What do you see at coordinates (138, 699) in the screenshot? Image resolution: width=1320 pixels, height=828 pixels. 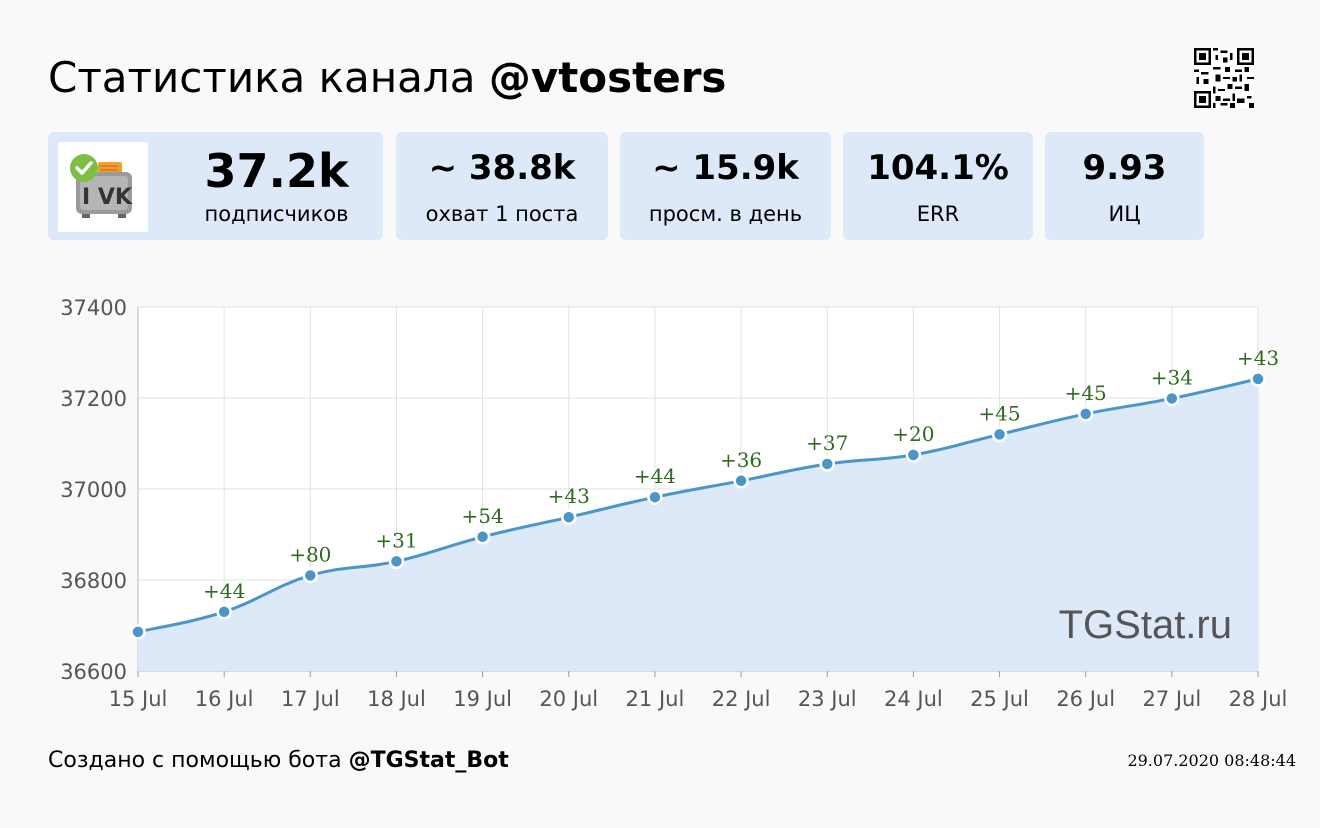 I see `x-tick-label: 15 Jul` at bounding box center [138, 699].